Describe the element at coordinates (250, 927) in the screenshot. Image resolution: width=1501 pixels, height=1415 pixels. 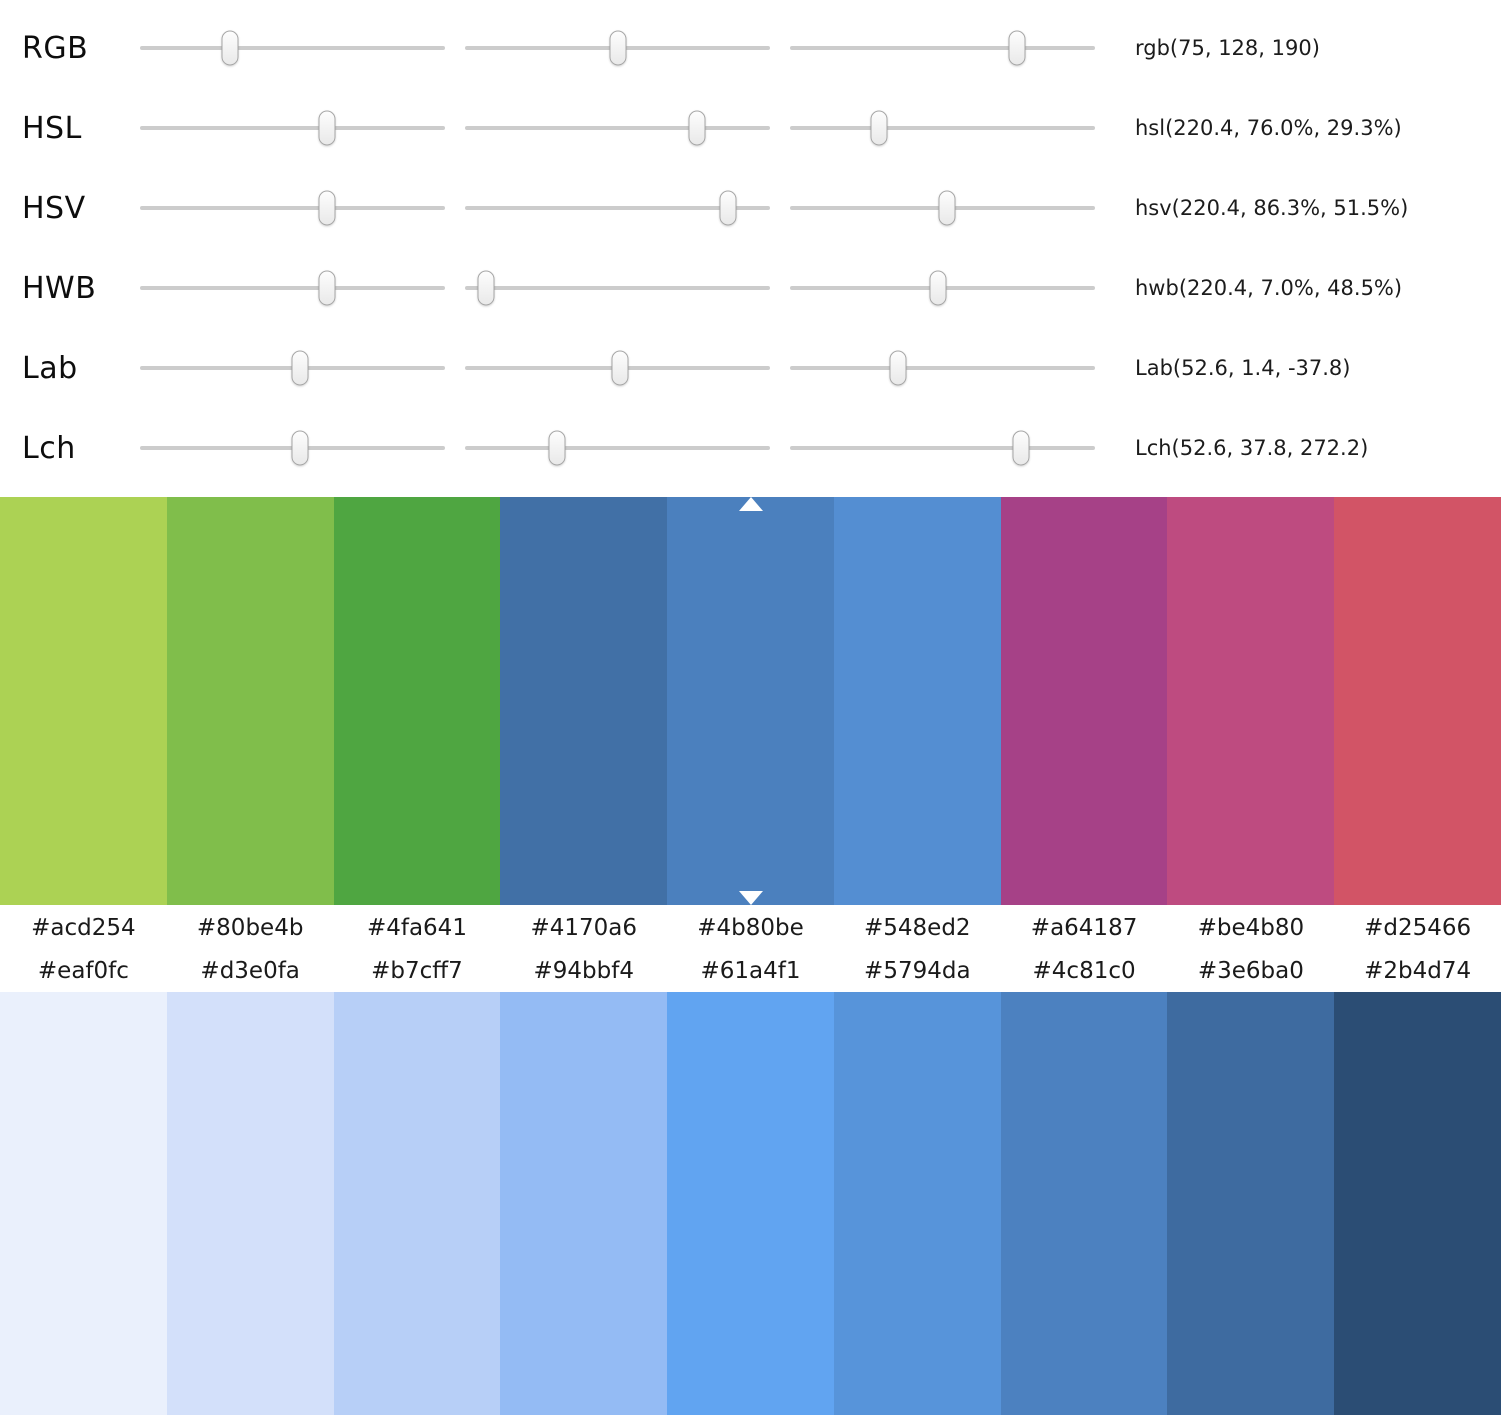
I see `swatch-hex-label: #80be4b` at that location.